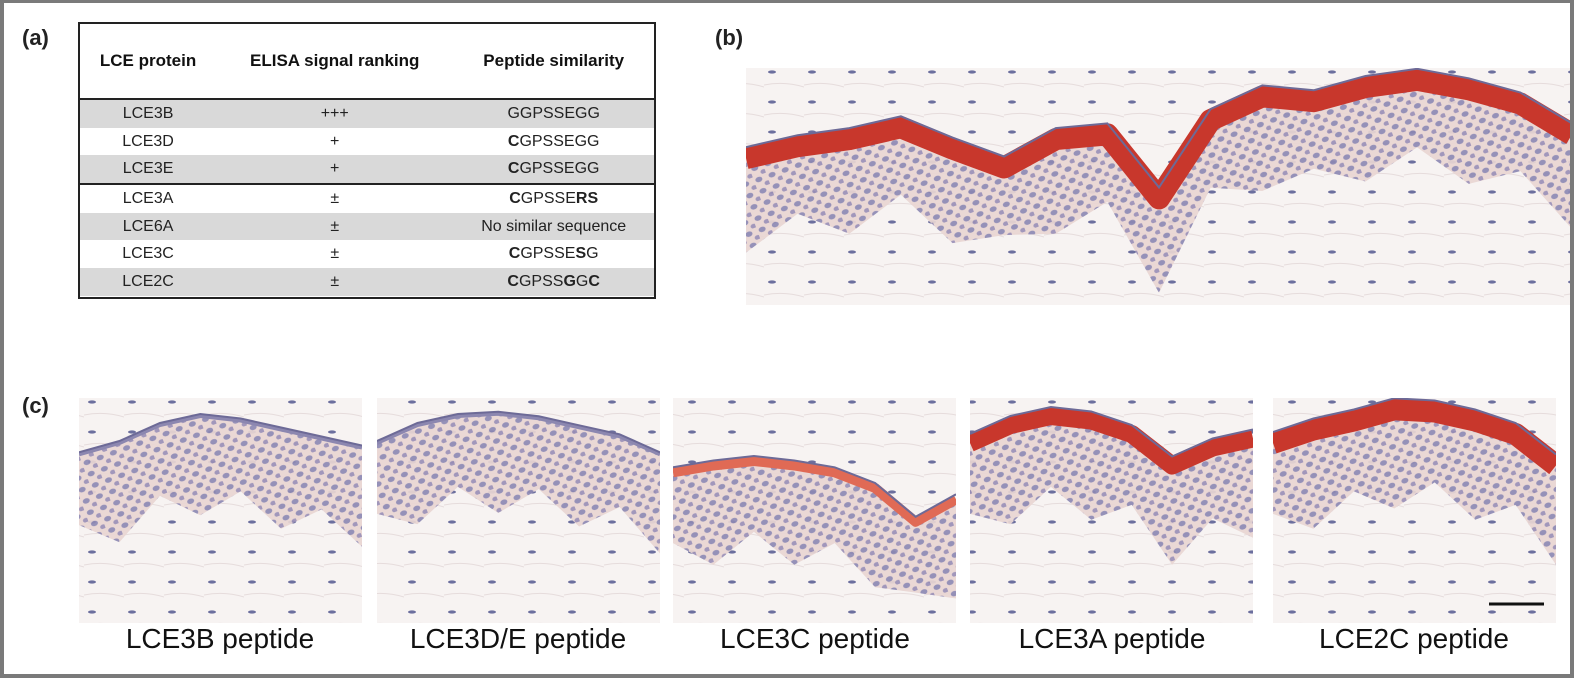 The image size is (1574, 678). Describe the element at coordinates (335, 113) in the screenshot. I see `ranking-cell: +++` at that location.